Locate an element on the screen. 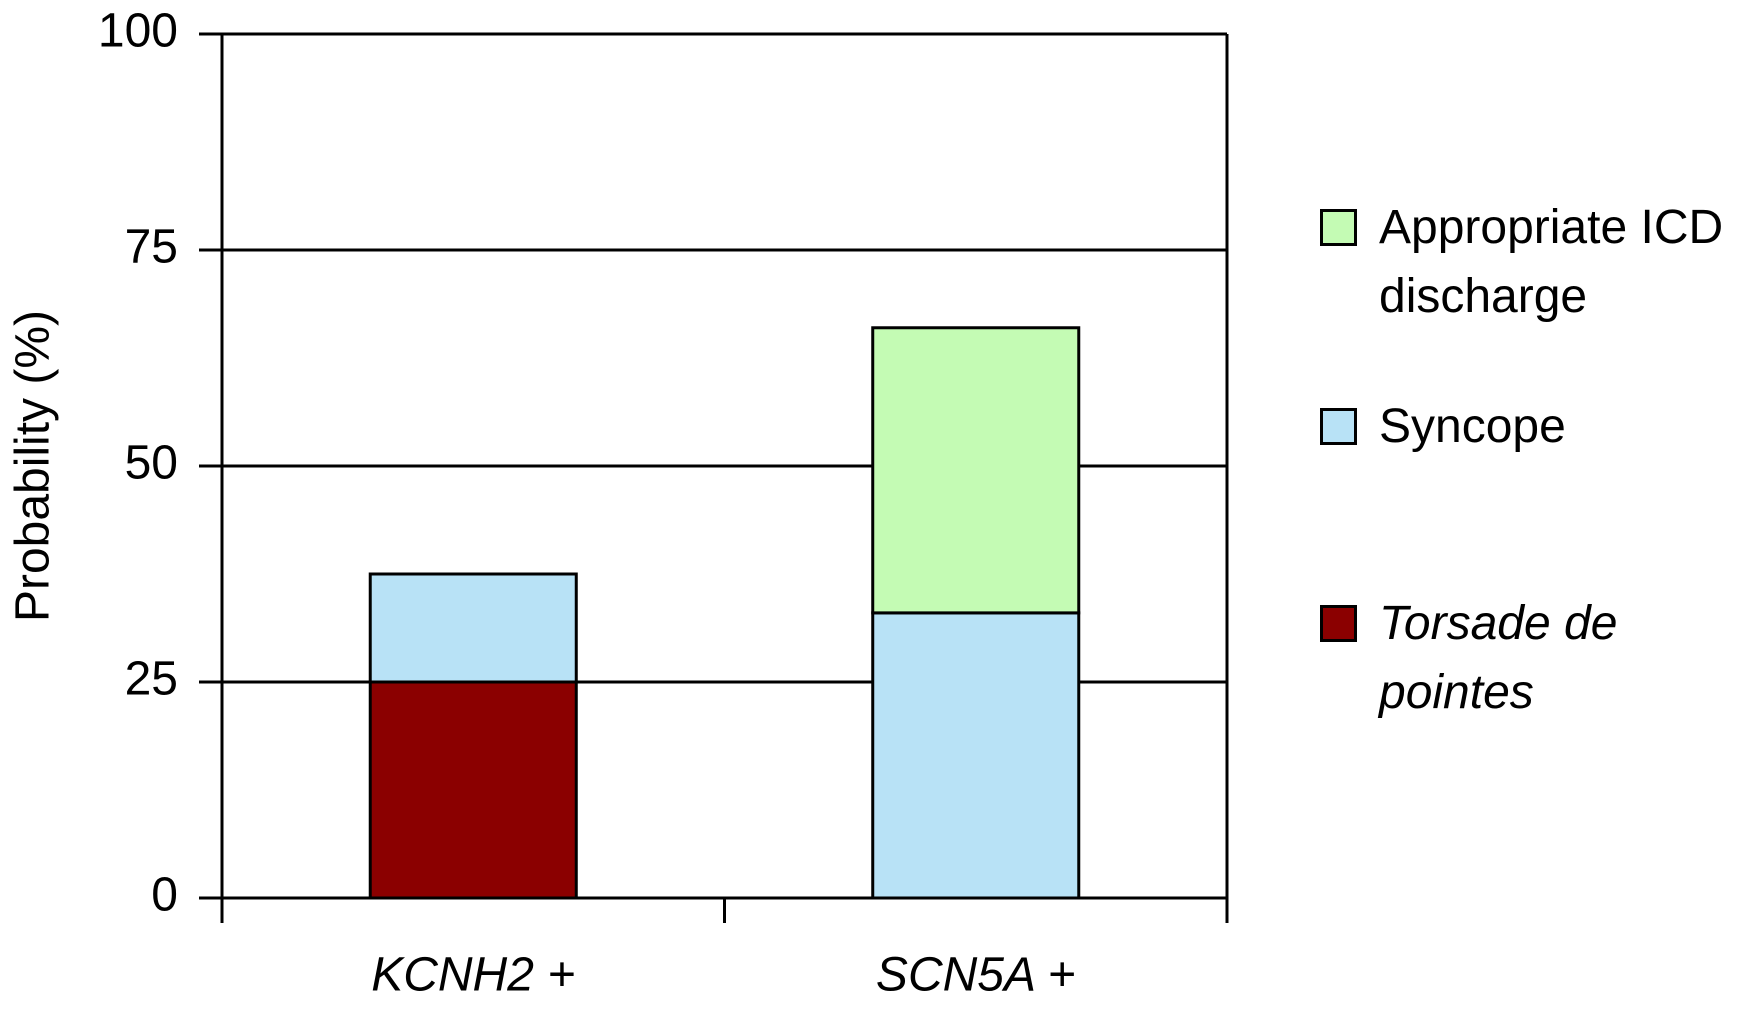  y-tick-label: 75 is located at coordinates (151, 247).